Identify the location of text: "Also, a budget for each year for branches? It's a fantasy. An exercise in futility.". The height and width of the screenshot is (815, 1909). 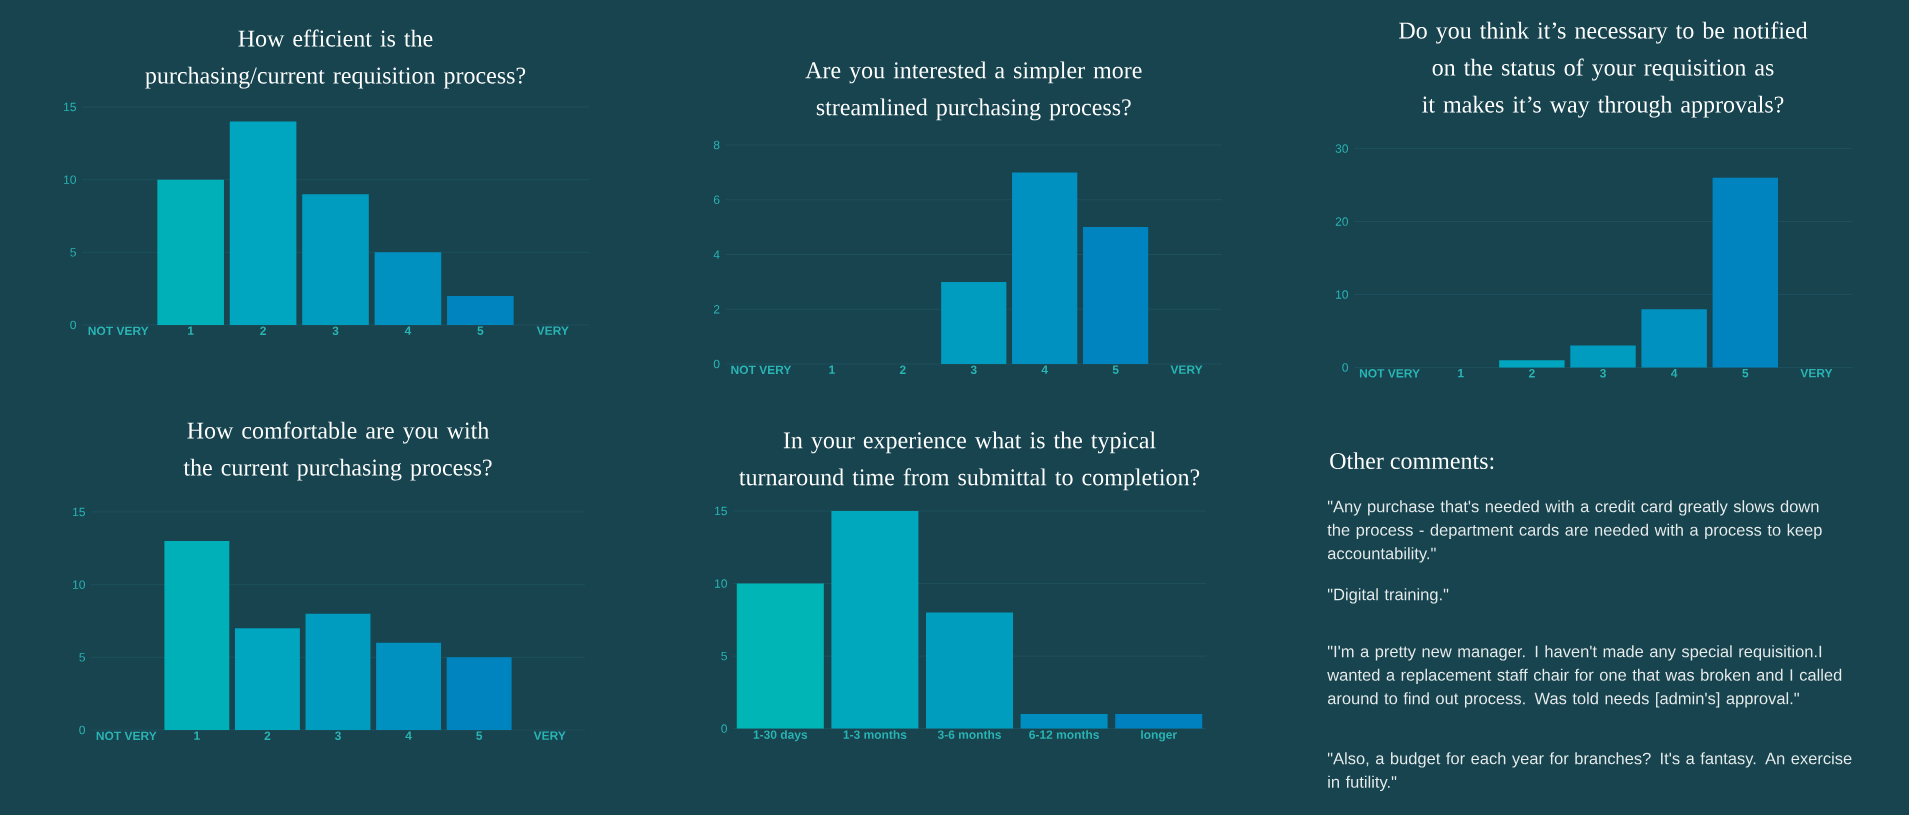
(1589, 772).